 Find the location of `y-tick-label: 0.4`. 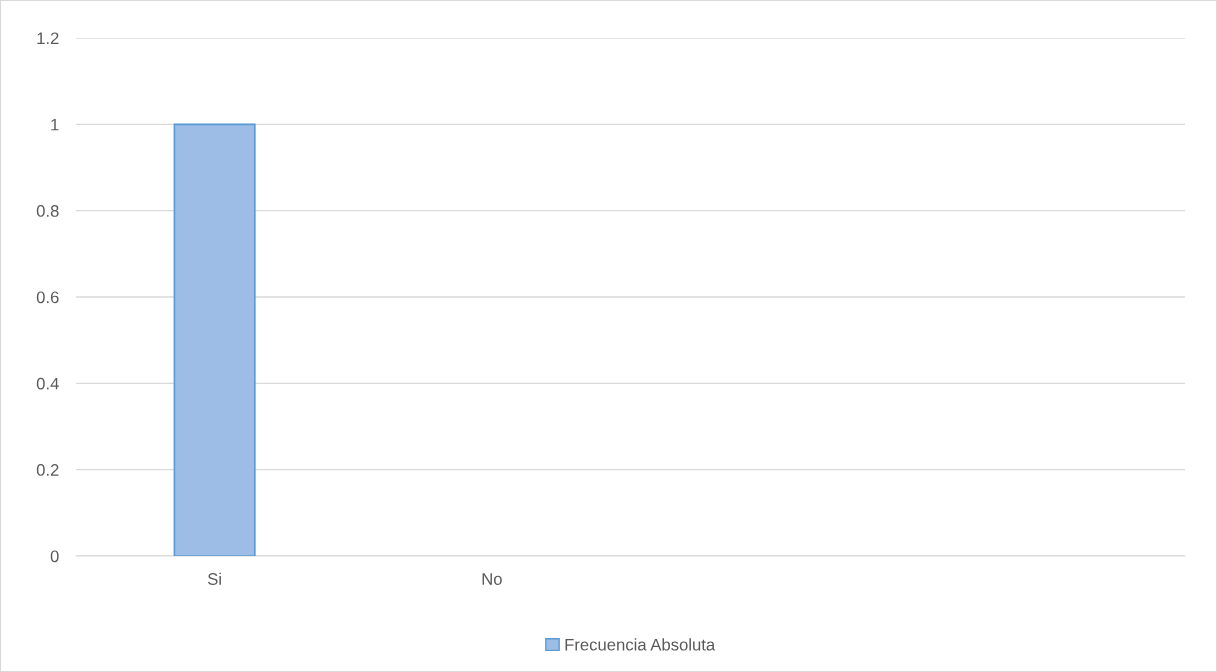

y-tick-label: 0.4 is located at coordinates (47, 383).